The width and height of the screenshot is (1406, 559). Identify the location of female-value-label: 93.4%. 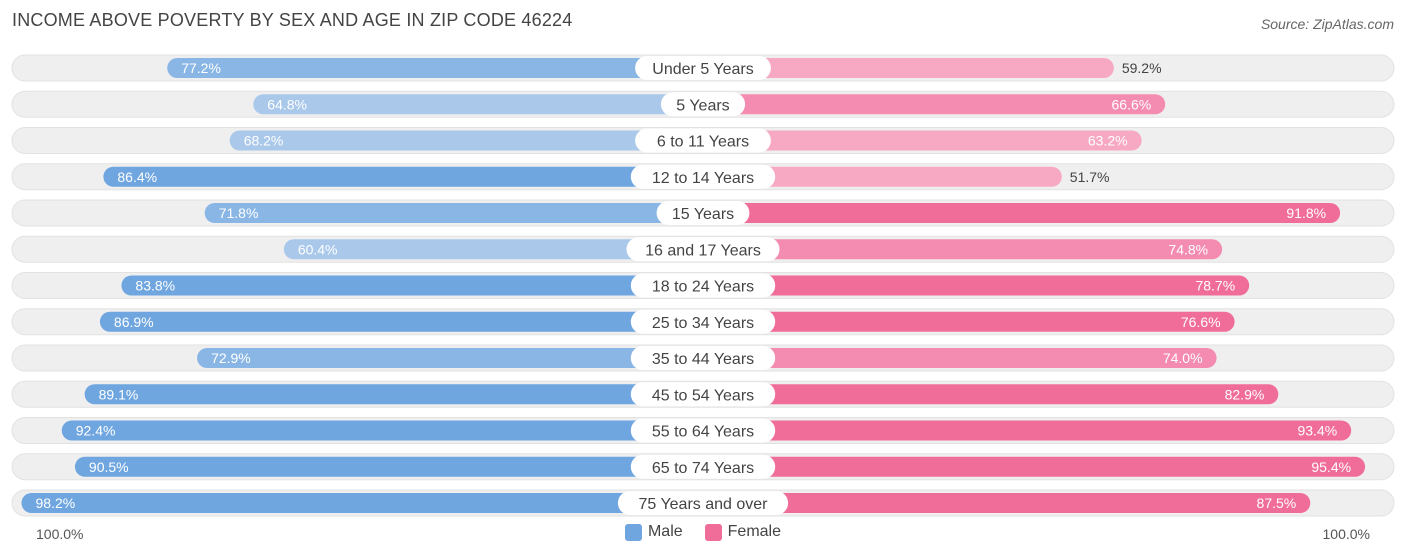
(1317, 431).